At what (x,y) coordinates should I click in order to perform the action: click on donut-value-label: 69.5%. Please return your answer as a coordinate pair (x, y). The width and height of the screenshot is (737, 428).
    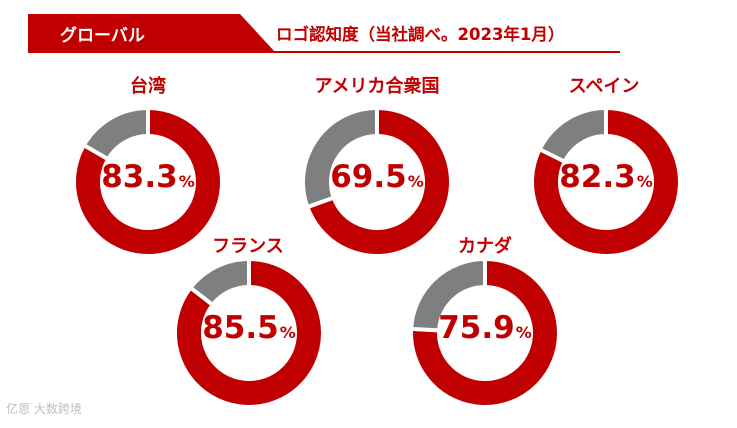
    Looking at the image, I should click on (377, 177).